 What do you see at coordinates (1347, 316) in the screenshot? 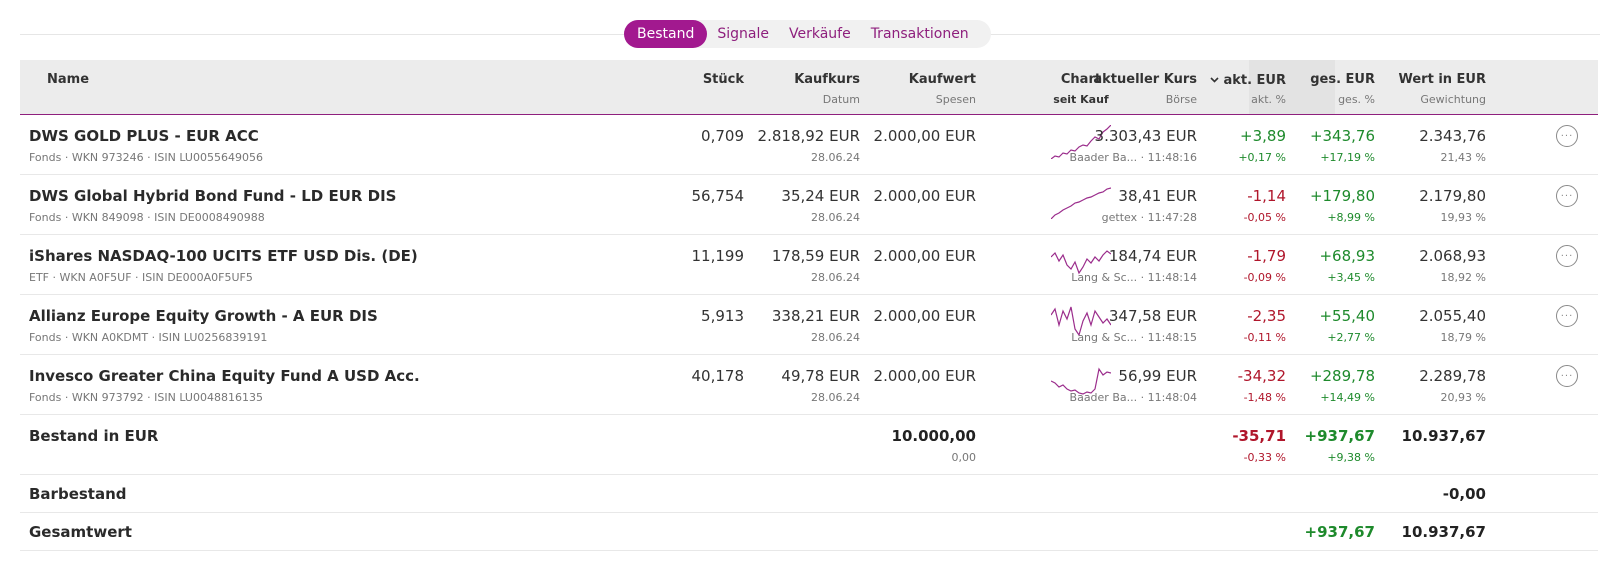
I see `position-total-eur: +55,40` at bounding box center [1347, 316].